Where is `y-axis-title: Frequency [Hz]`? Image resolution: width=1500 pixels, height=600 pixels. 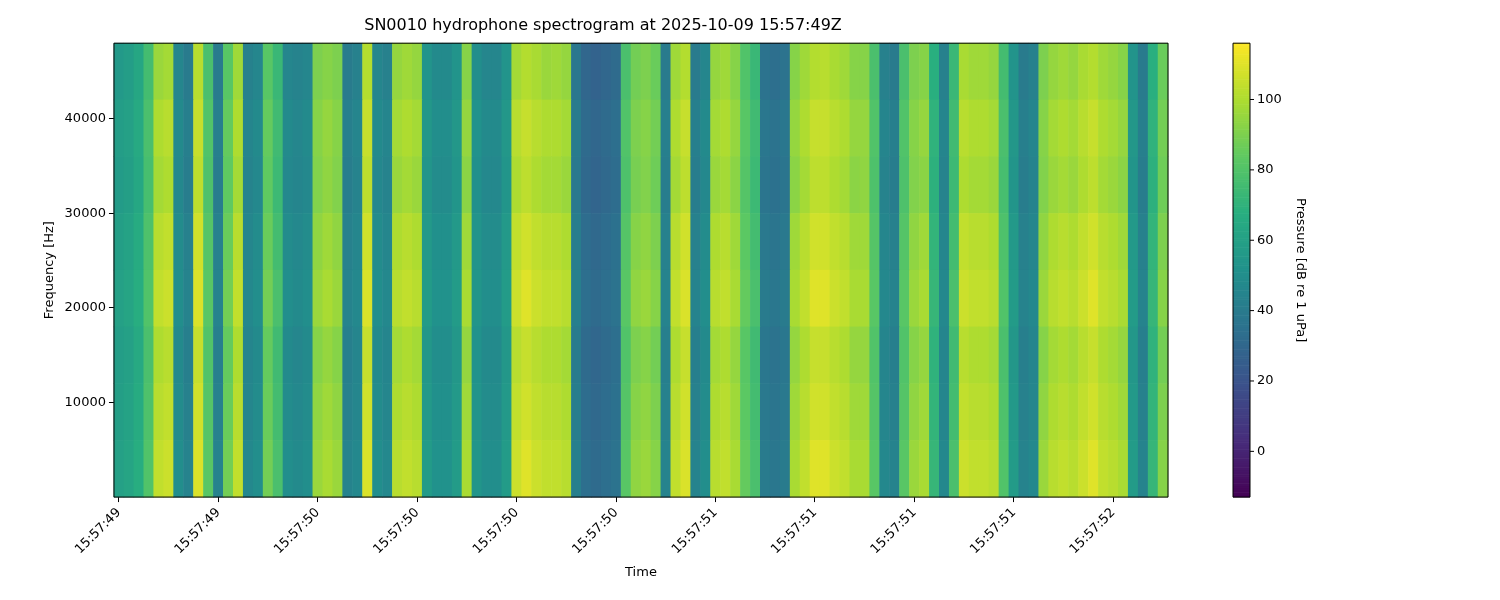
y-axis-title: Frequency [Hz] is located at coordinates (49, 270).